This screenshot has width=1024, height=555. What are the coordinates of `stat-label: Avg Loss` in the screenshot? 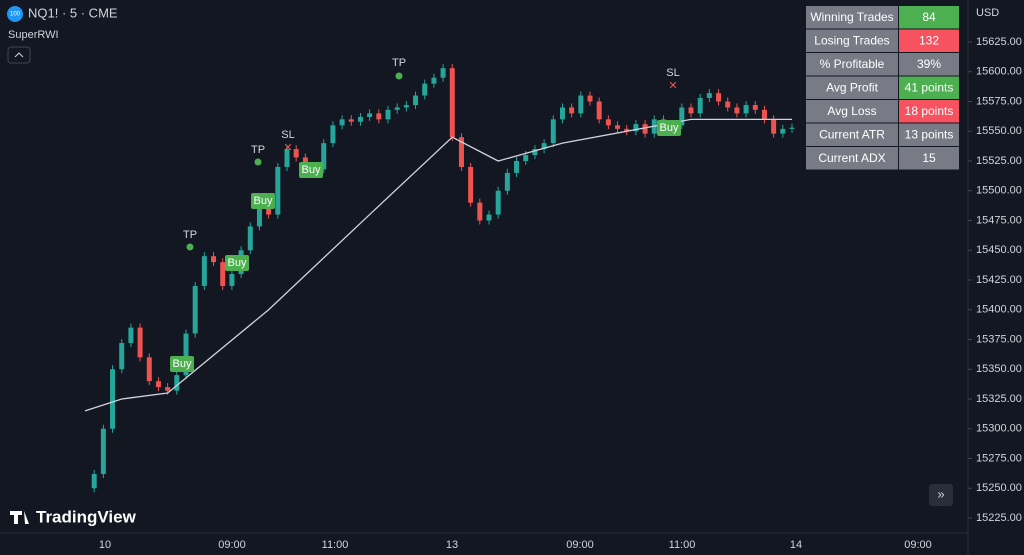 It's located at (851, 111).